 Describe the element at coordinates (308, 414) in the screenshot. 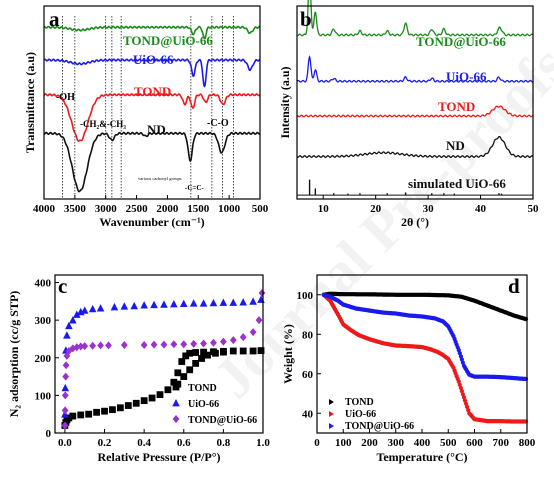

I see `y-tick-label: 40` at that location.